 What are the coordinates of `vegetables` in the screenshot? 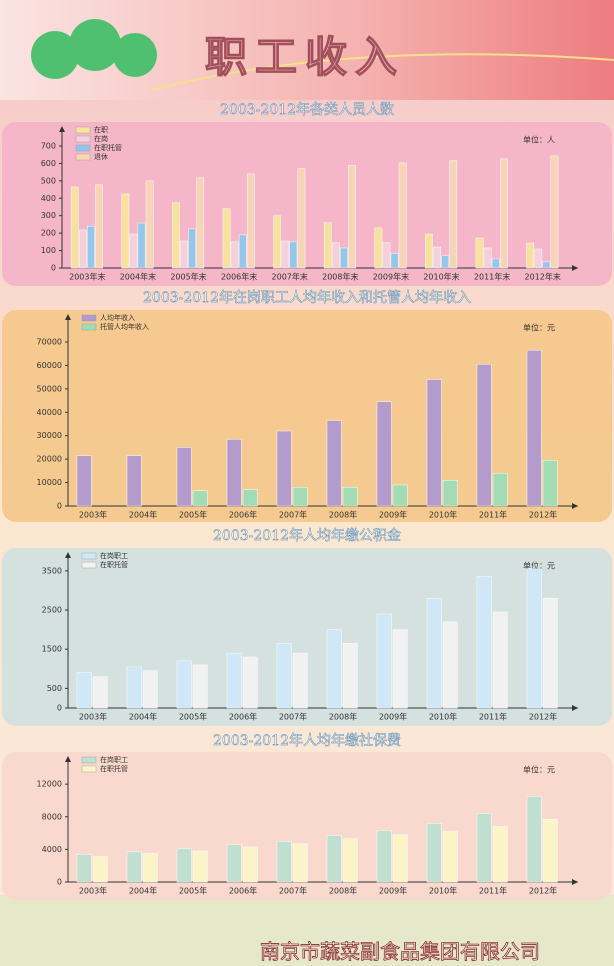 It's located at (307, 930).